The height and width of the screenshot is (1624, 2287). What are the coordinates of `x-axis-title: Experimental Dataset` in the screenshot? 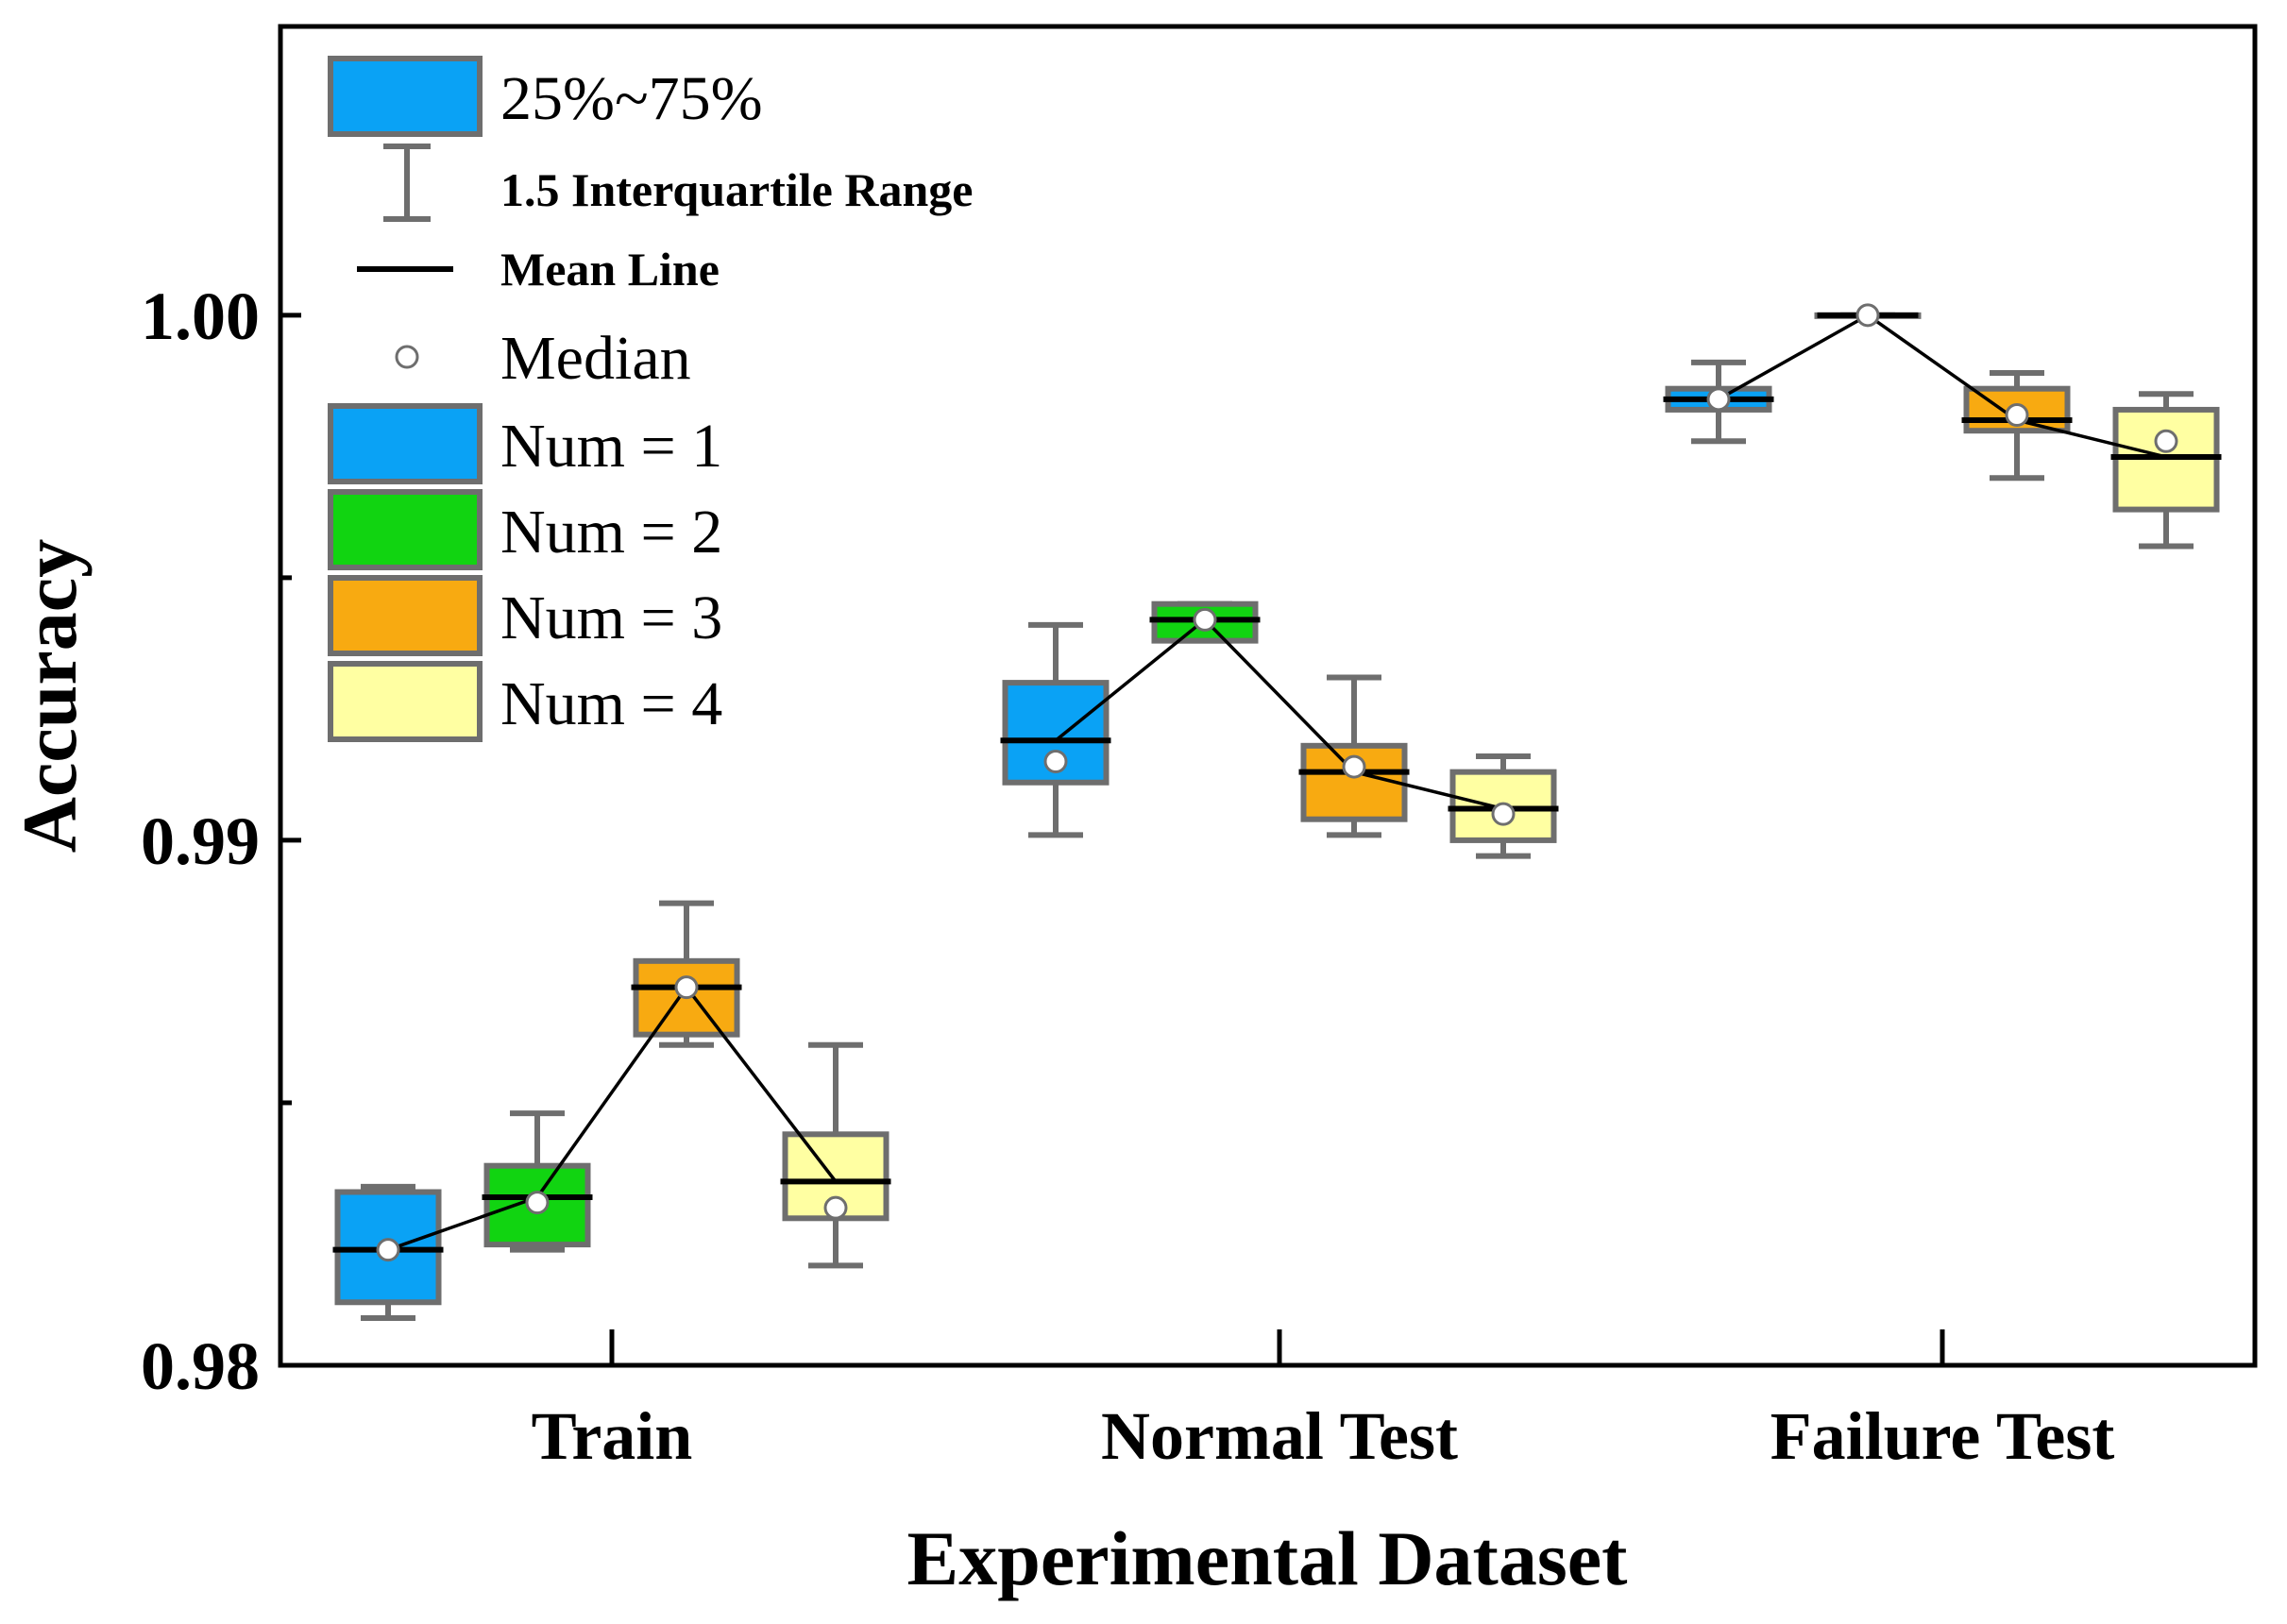 It's located at (1267, 1558).